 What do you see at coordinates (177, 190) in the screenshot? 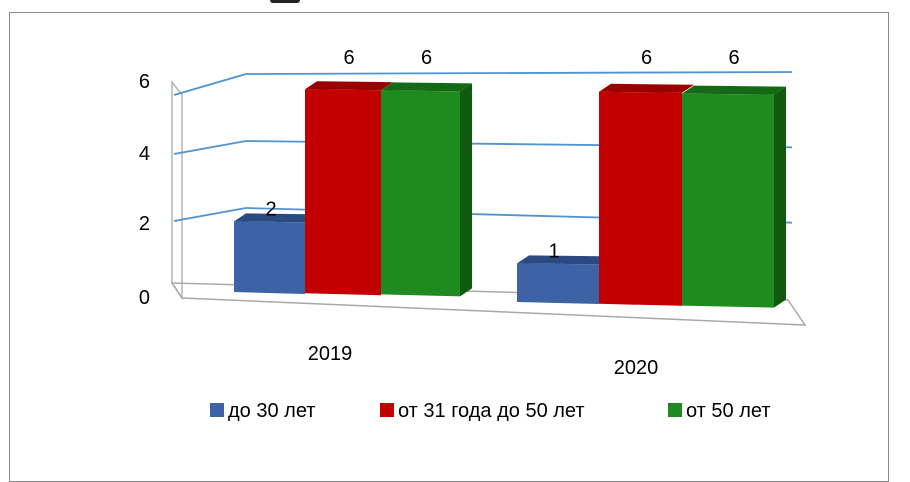
I see `left-wall` at bounding box center [177, 190].